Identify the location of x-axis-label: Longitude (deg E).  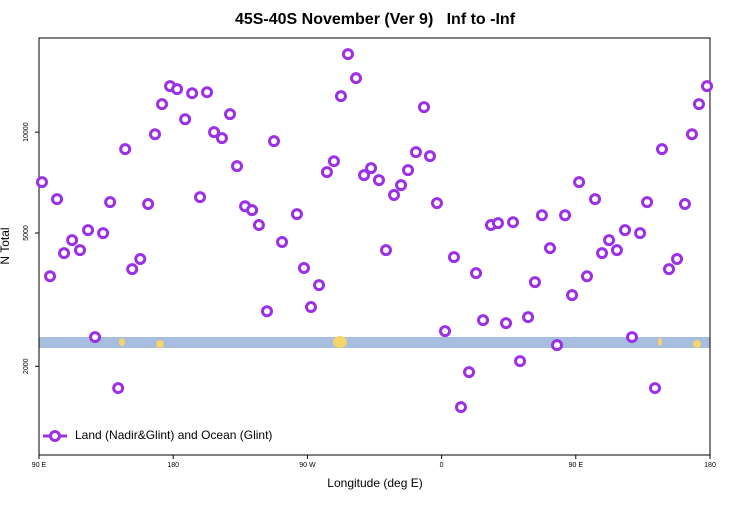
(374, 483).